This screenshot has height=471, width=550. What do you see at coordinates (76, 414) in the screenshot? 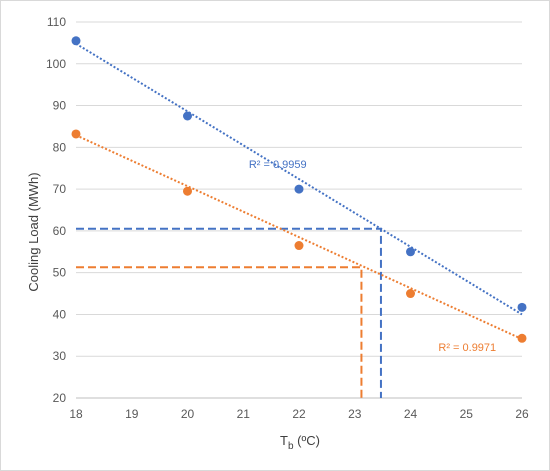
I see `x-tick-label: 18` at bounding box center [76, 414].